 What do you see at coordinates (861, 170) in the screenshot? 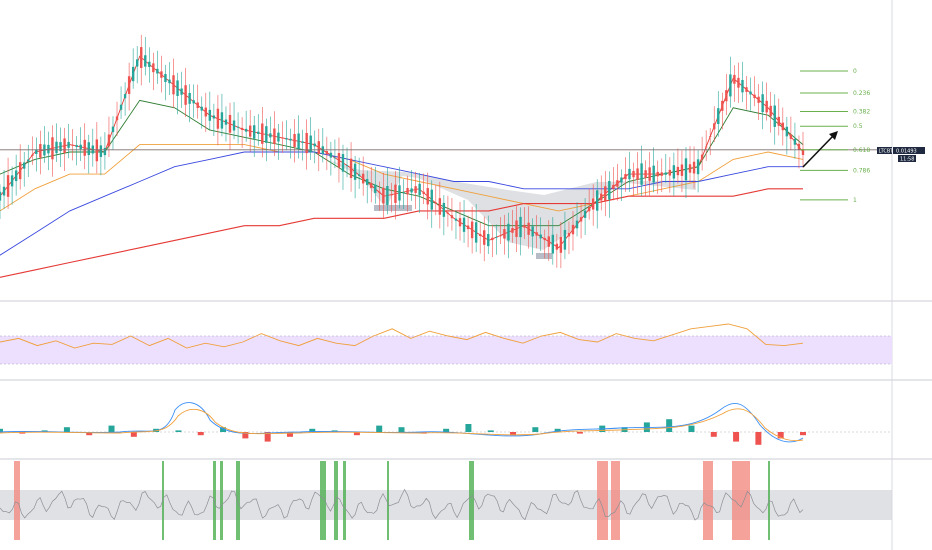
I see `fib-level-label: 0.786` at bounding box center [861, 170].